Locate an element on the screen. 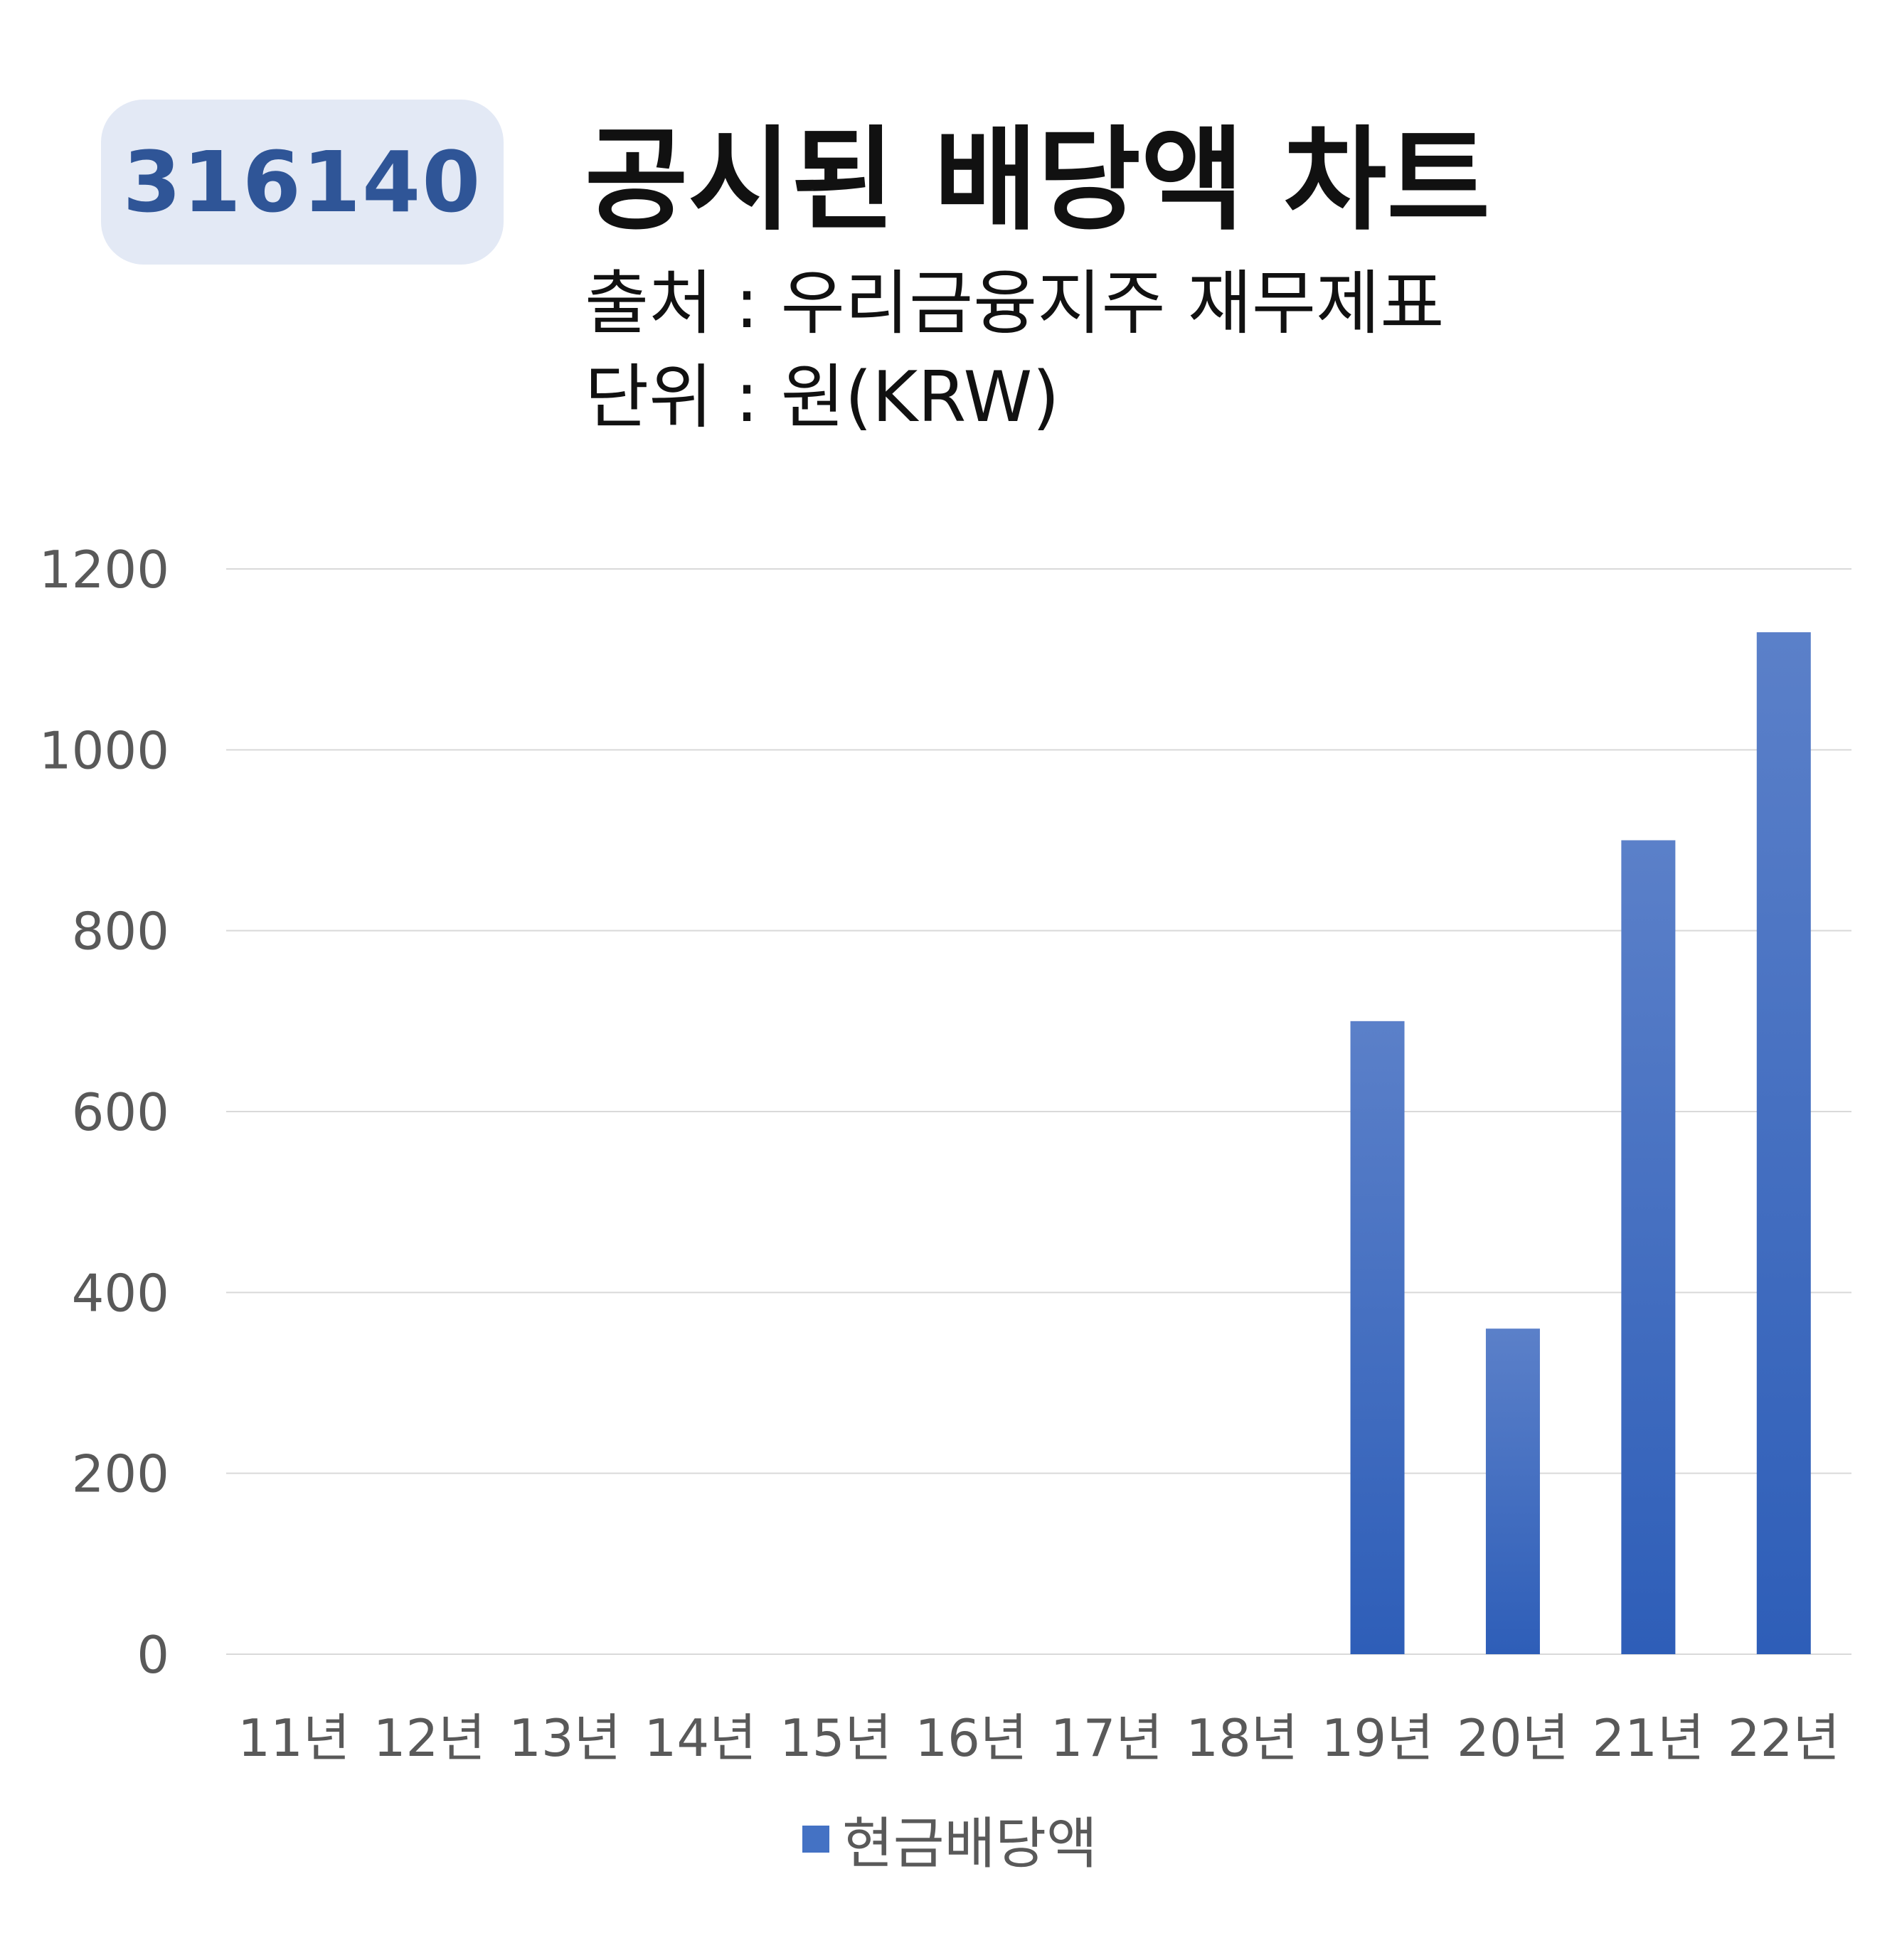 This screenshot has width=1897, height=1960. x-tick-label: 16년 is located at coordinates (971, 1738).